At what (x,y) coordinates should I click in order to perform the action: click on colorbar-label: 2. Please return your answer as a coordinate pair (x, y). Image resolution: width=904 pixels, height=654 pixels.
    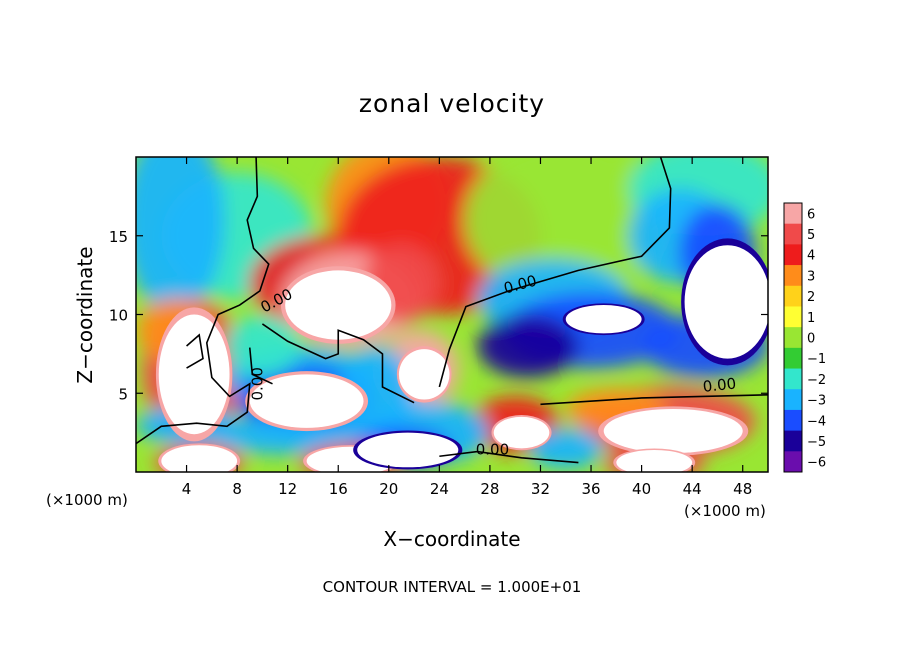
    Looking at the image, I should click on (811, 297).